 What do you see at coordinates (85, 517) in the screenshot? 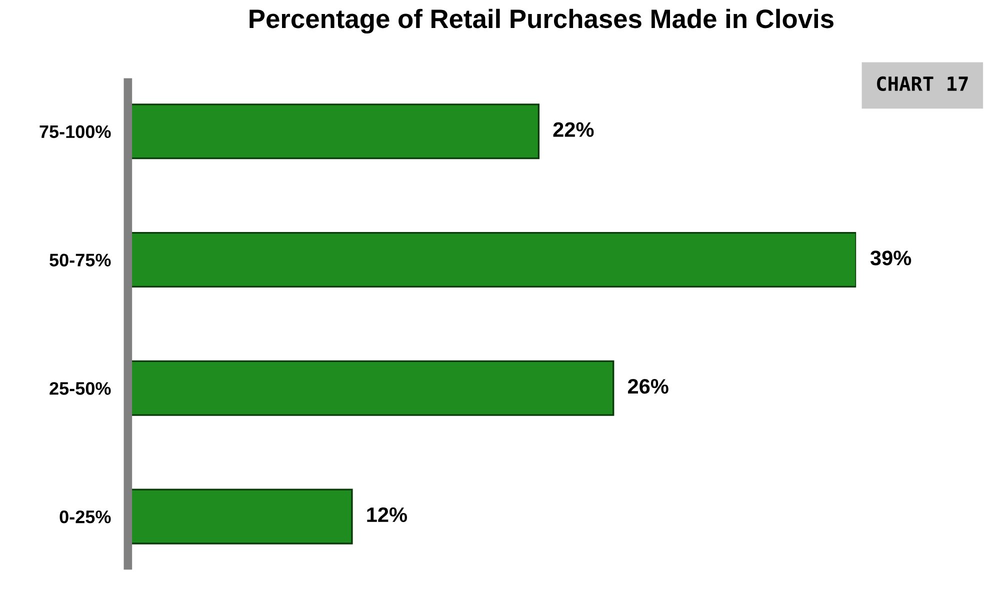
I see `y-tick-label: 0-25%` at bounding box center [85, 517].